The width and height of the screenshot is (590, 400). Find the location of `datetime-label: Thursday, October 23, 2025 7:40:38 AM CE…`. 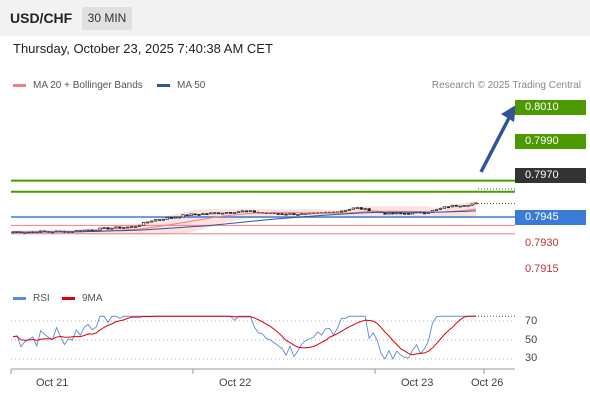

datetime-label: Thursday, October 23, 2025 7:40:38 AM CE… is located at coordinates (143, 48).